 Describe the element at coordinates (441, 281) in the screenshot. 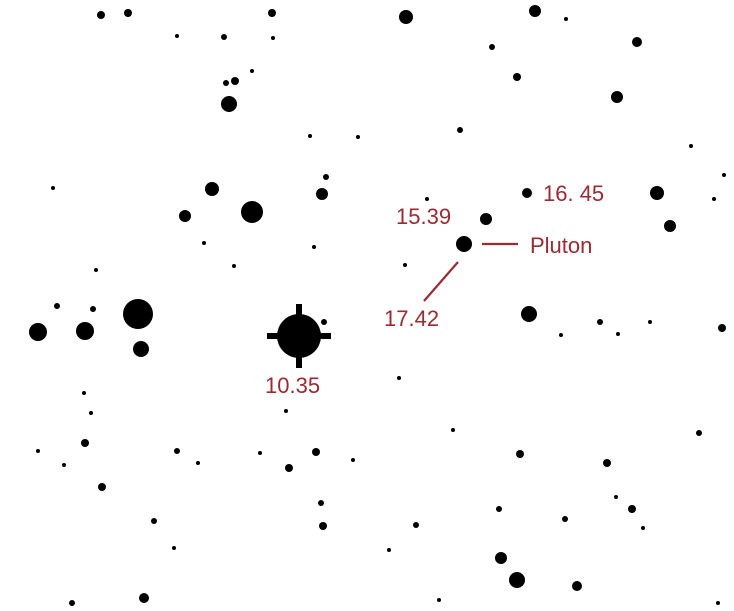

I see `star-17-42-callout-line` at that location.